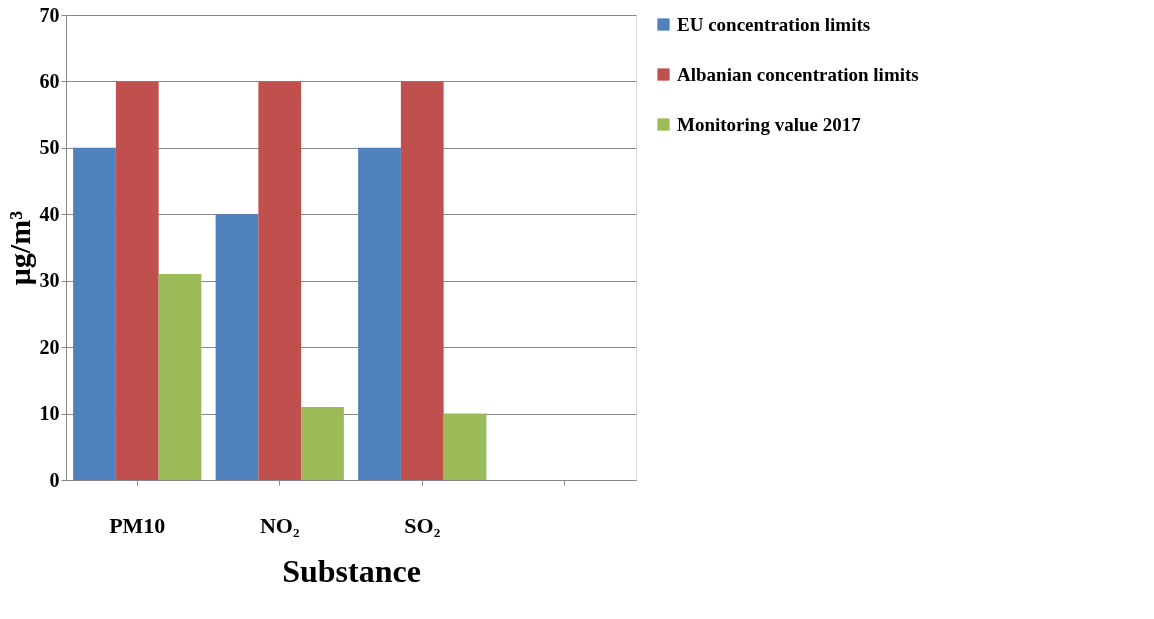 The height and width of the screenshot is (619, 1154). Describe the element at coordinates (279, 525) in the screenshot. I see `x-tick-label: NO₂` at that location.